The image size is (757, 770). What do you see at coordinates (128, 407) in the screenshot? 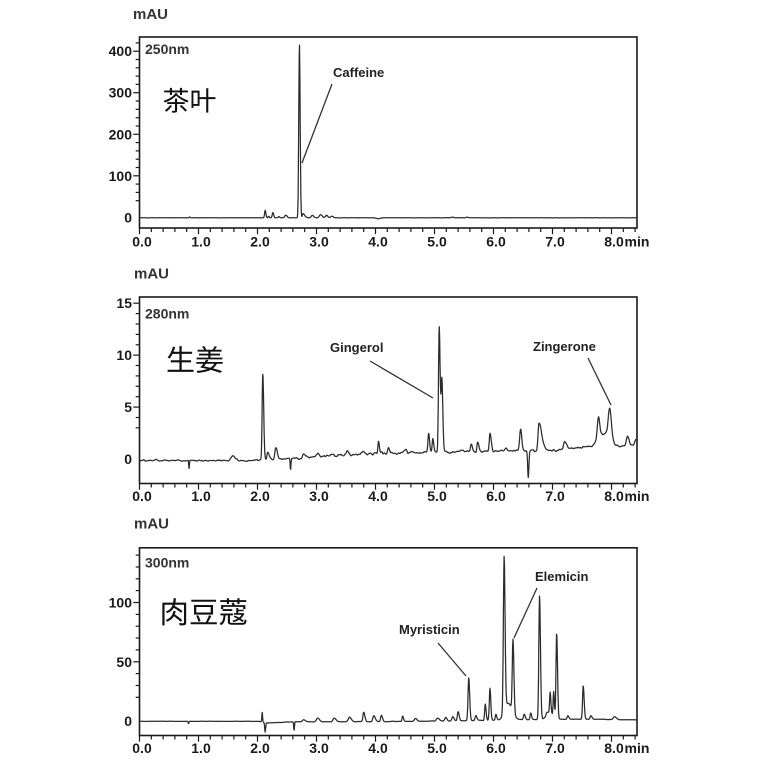
I see `svg-text: 5` at bounding box center [128, 407].